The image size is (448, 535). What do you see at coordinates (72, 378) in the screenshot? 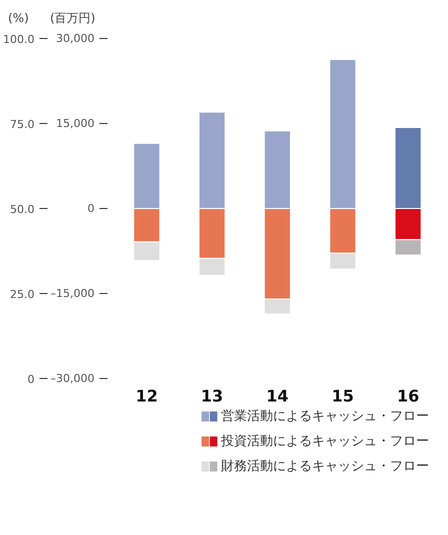
I see `y-tick-label: –30,000` at bounding box center [72, 378].